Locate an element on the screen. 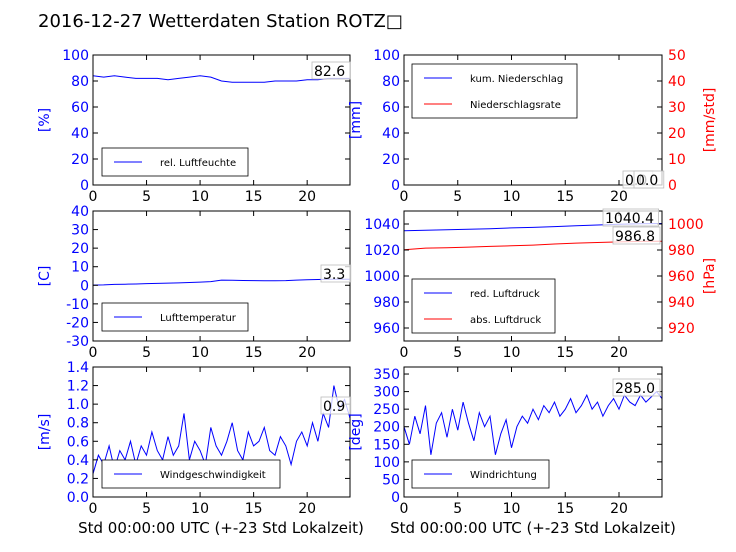 The image size is (736, 552). y-tick-label: 0.8 is located at coordinates (78, 424).